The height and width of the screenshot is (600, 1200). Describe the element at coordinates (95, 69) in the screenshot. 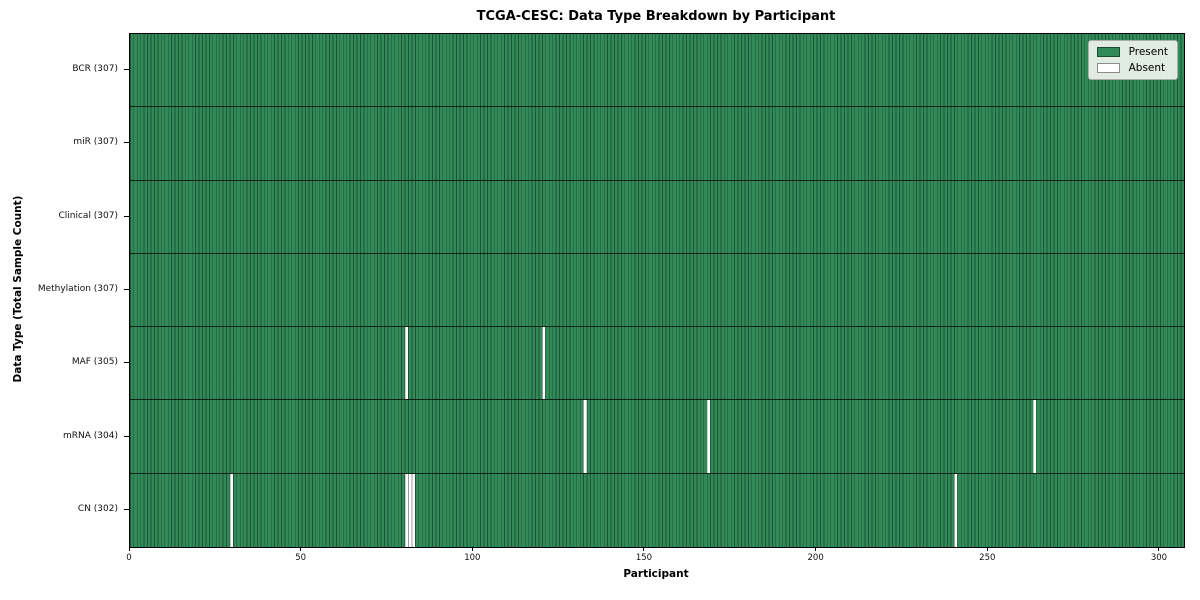

I see `y-tick-label: BCR (307)` at that location.